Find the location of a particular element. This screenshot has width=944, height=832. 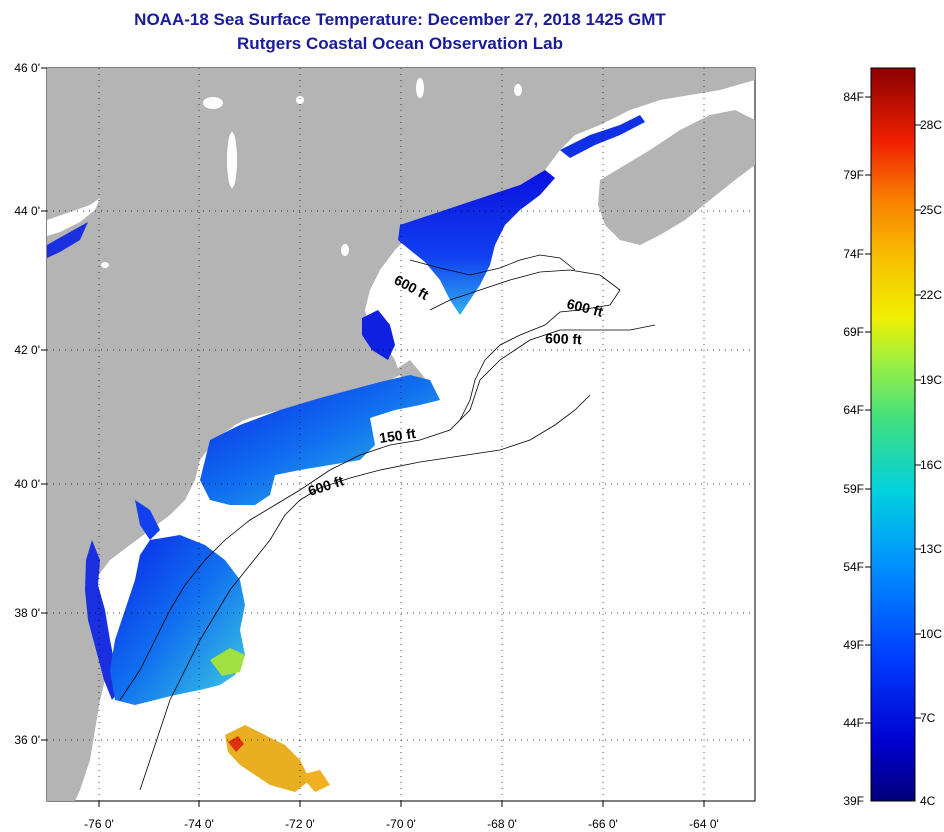

isobath-label-4: 150 ft is located at coordinates (397, 435).